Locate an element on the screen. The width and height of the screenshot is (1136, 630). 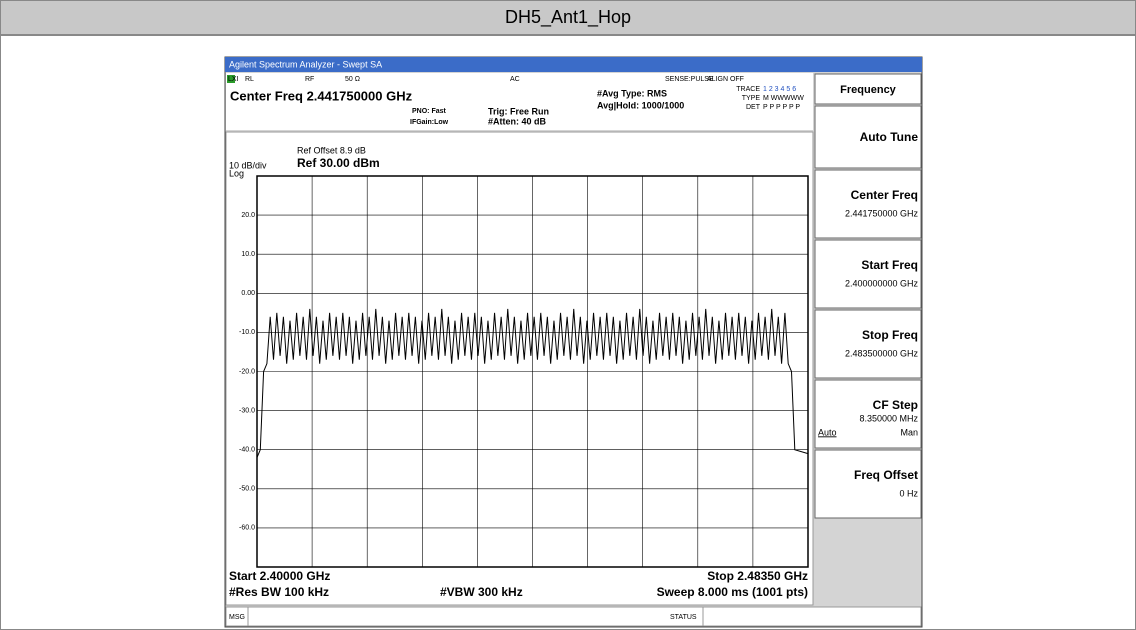
atten: #Atten: 40 dB is located at coordinates (517, 121).